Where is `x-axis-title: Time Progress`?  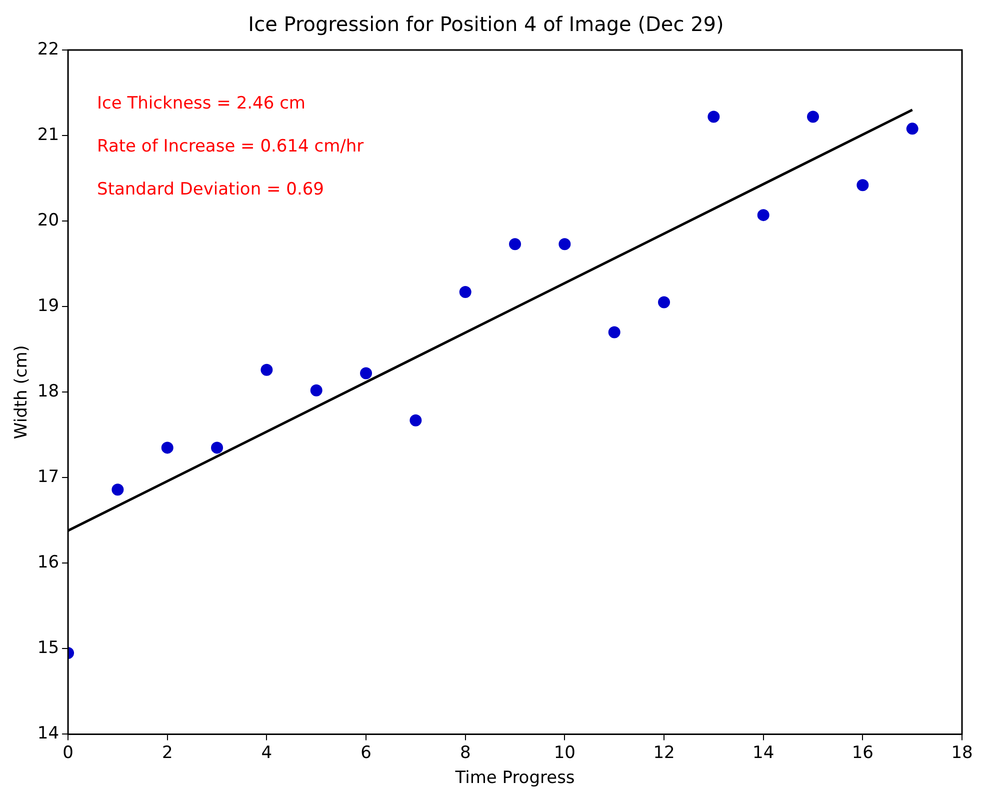
x-axis-title: Time Progress is located at coordinates (514, 778).